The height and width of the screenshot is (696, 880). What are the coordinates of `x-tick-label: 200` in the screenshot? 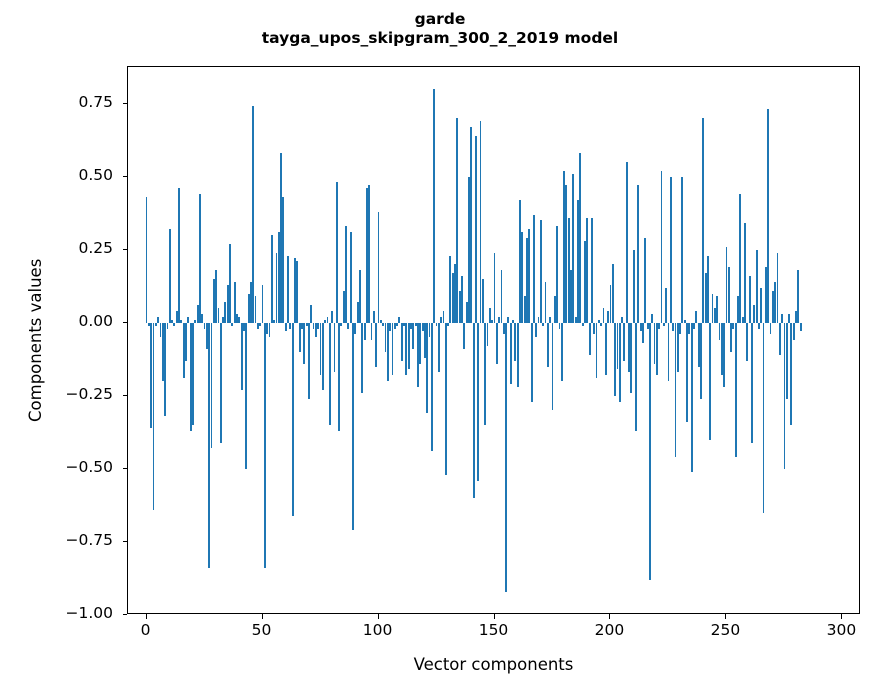 It's located at (609, 630).